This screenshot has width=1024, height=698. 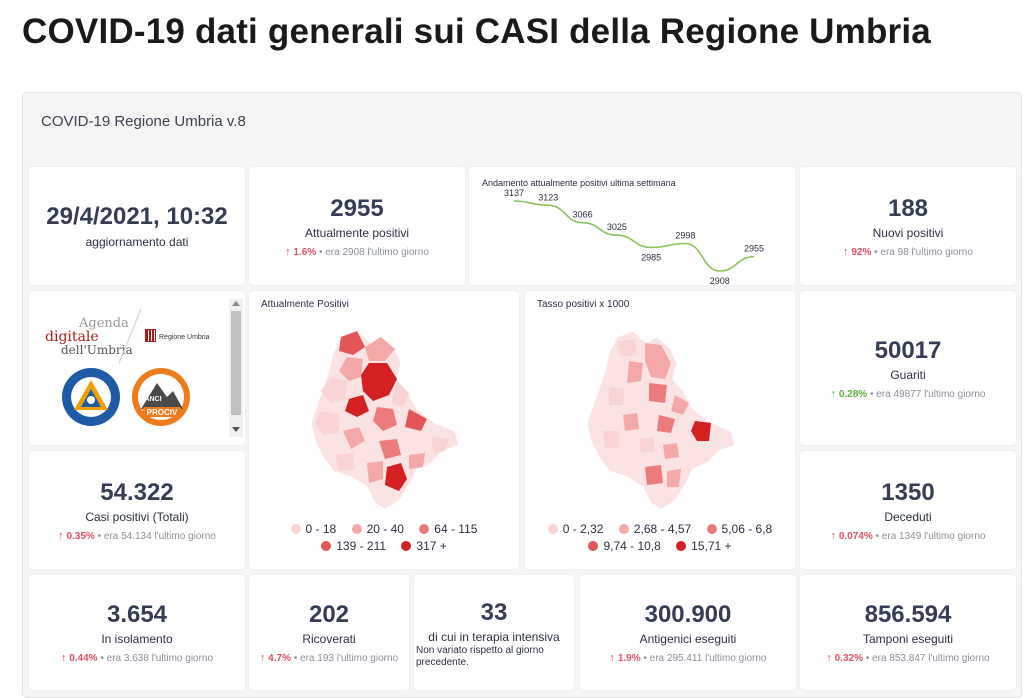 I want to click on attualmente-positivi-label: Attualmente positivi, so click(x=357, y=233).